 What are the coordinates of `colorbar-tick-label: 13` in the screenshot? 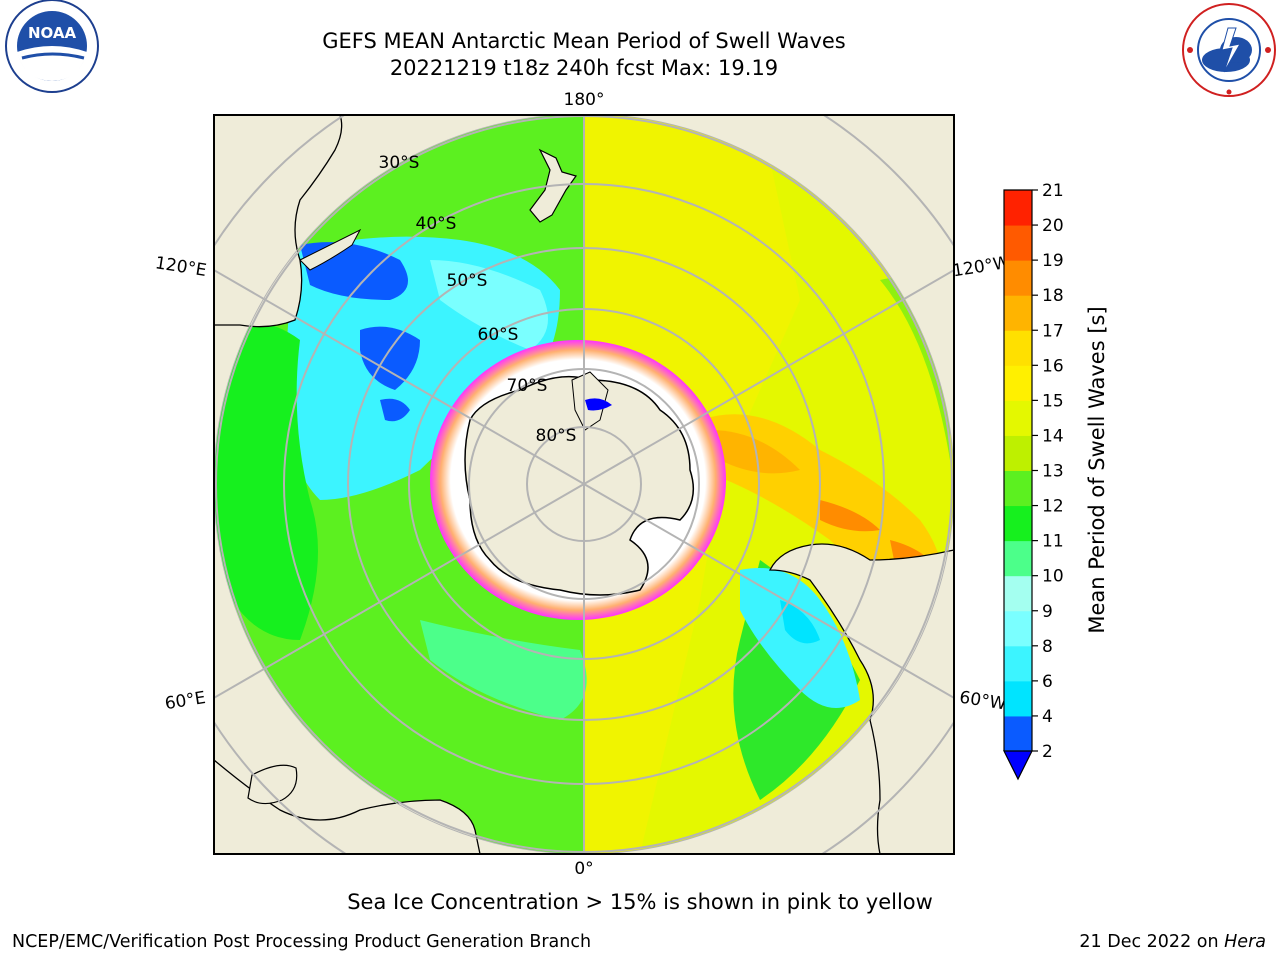 It's located at (1053, 472).